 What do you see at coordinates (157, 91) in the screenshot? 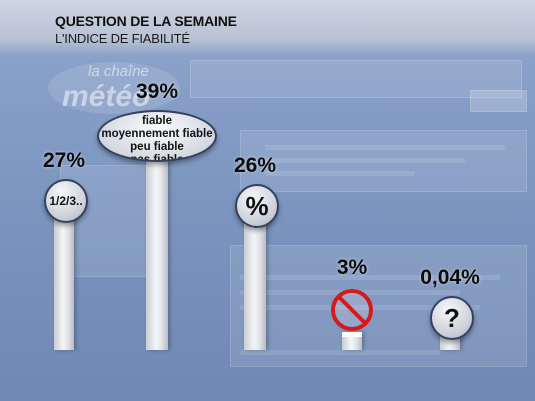
I see `value-label-2: 39%` at bounding box center [157, 91].